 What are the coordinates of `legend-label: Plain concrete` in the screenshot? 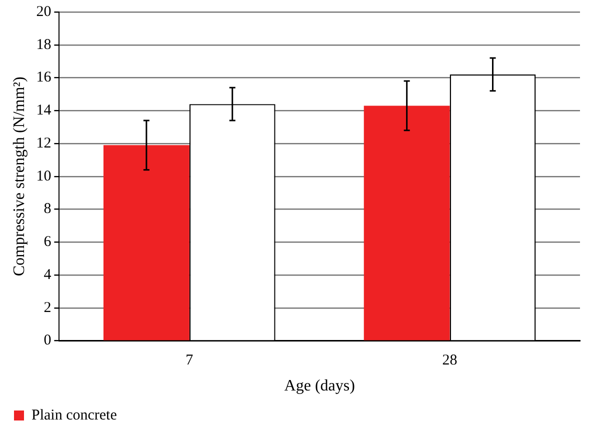 It's located at (75, 415).